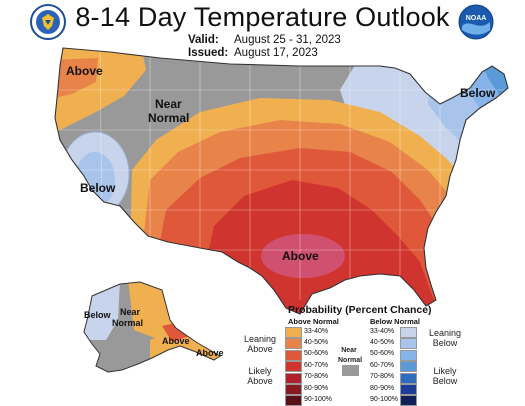  What do you see at coordinates (478, 93) in the screenshot?
I see `label-ne-below: Below` at bounding box center [478, 93].